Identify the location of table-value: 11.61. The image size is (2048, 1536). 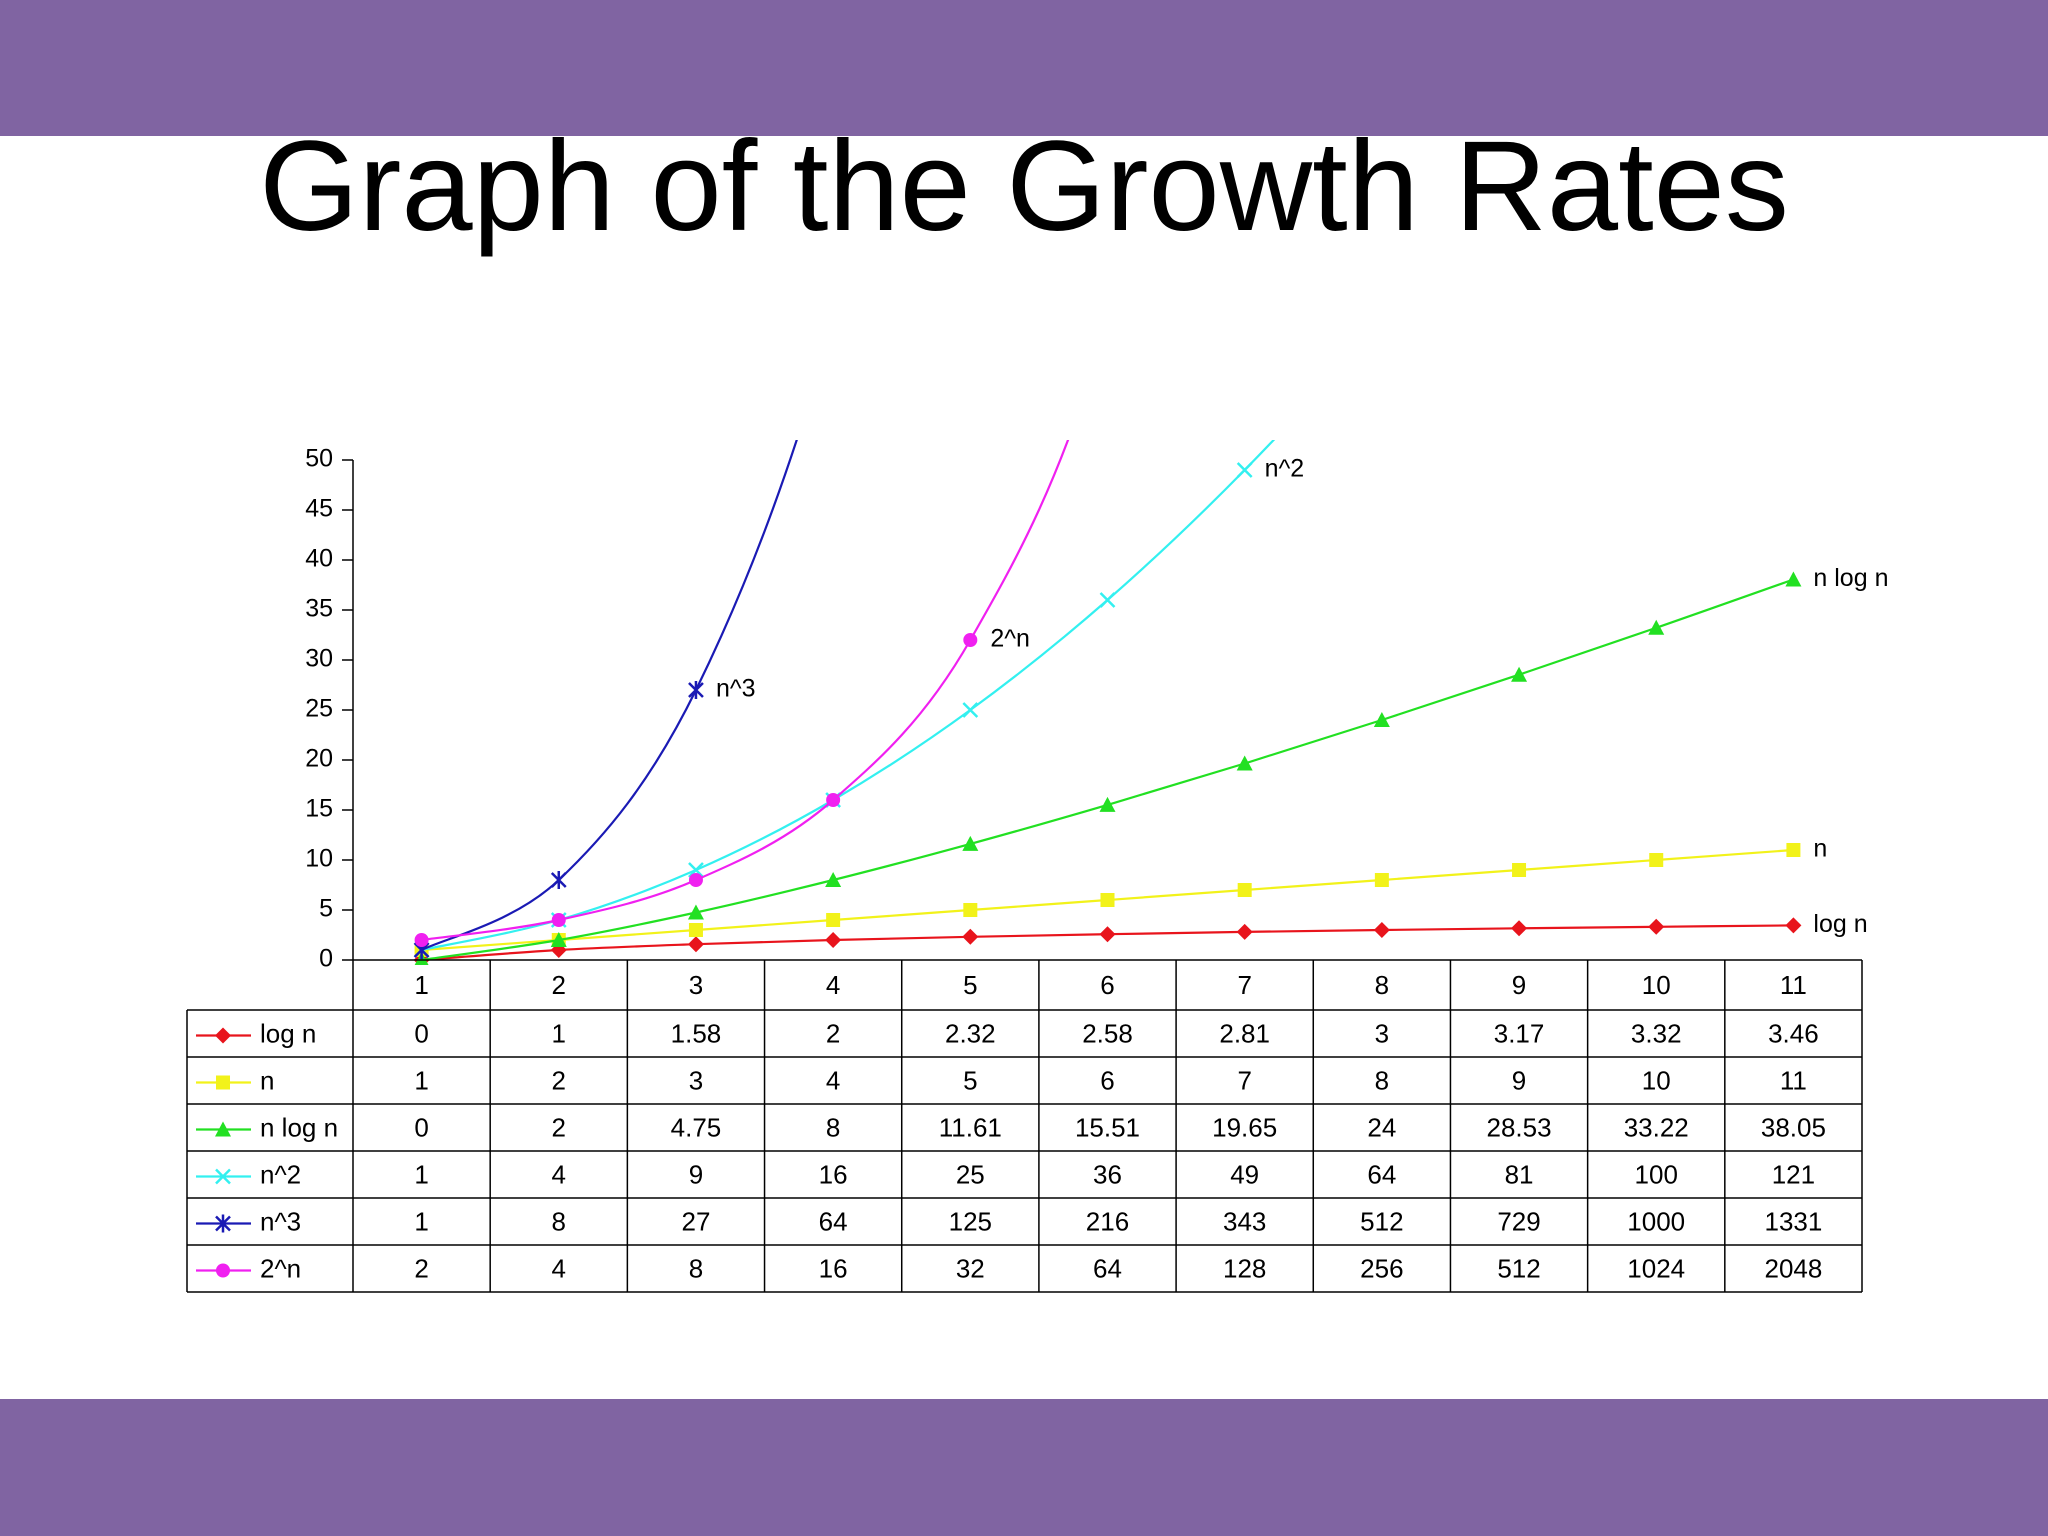
(970, 1127).